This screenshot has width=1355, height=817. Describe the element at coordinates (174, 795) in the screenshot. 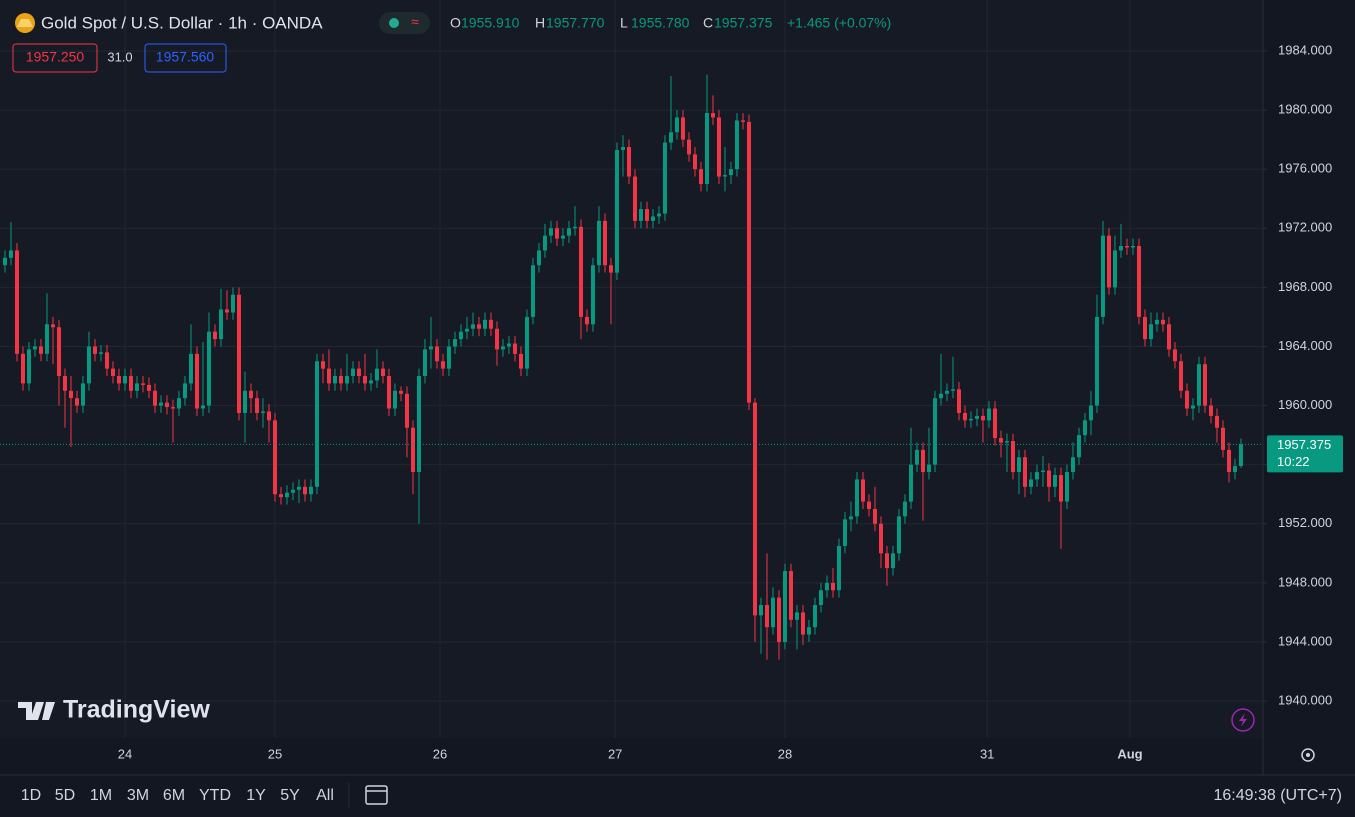

I see `range-button: 6M` at that location.